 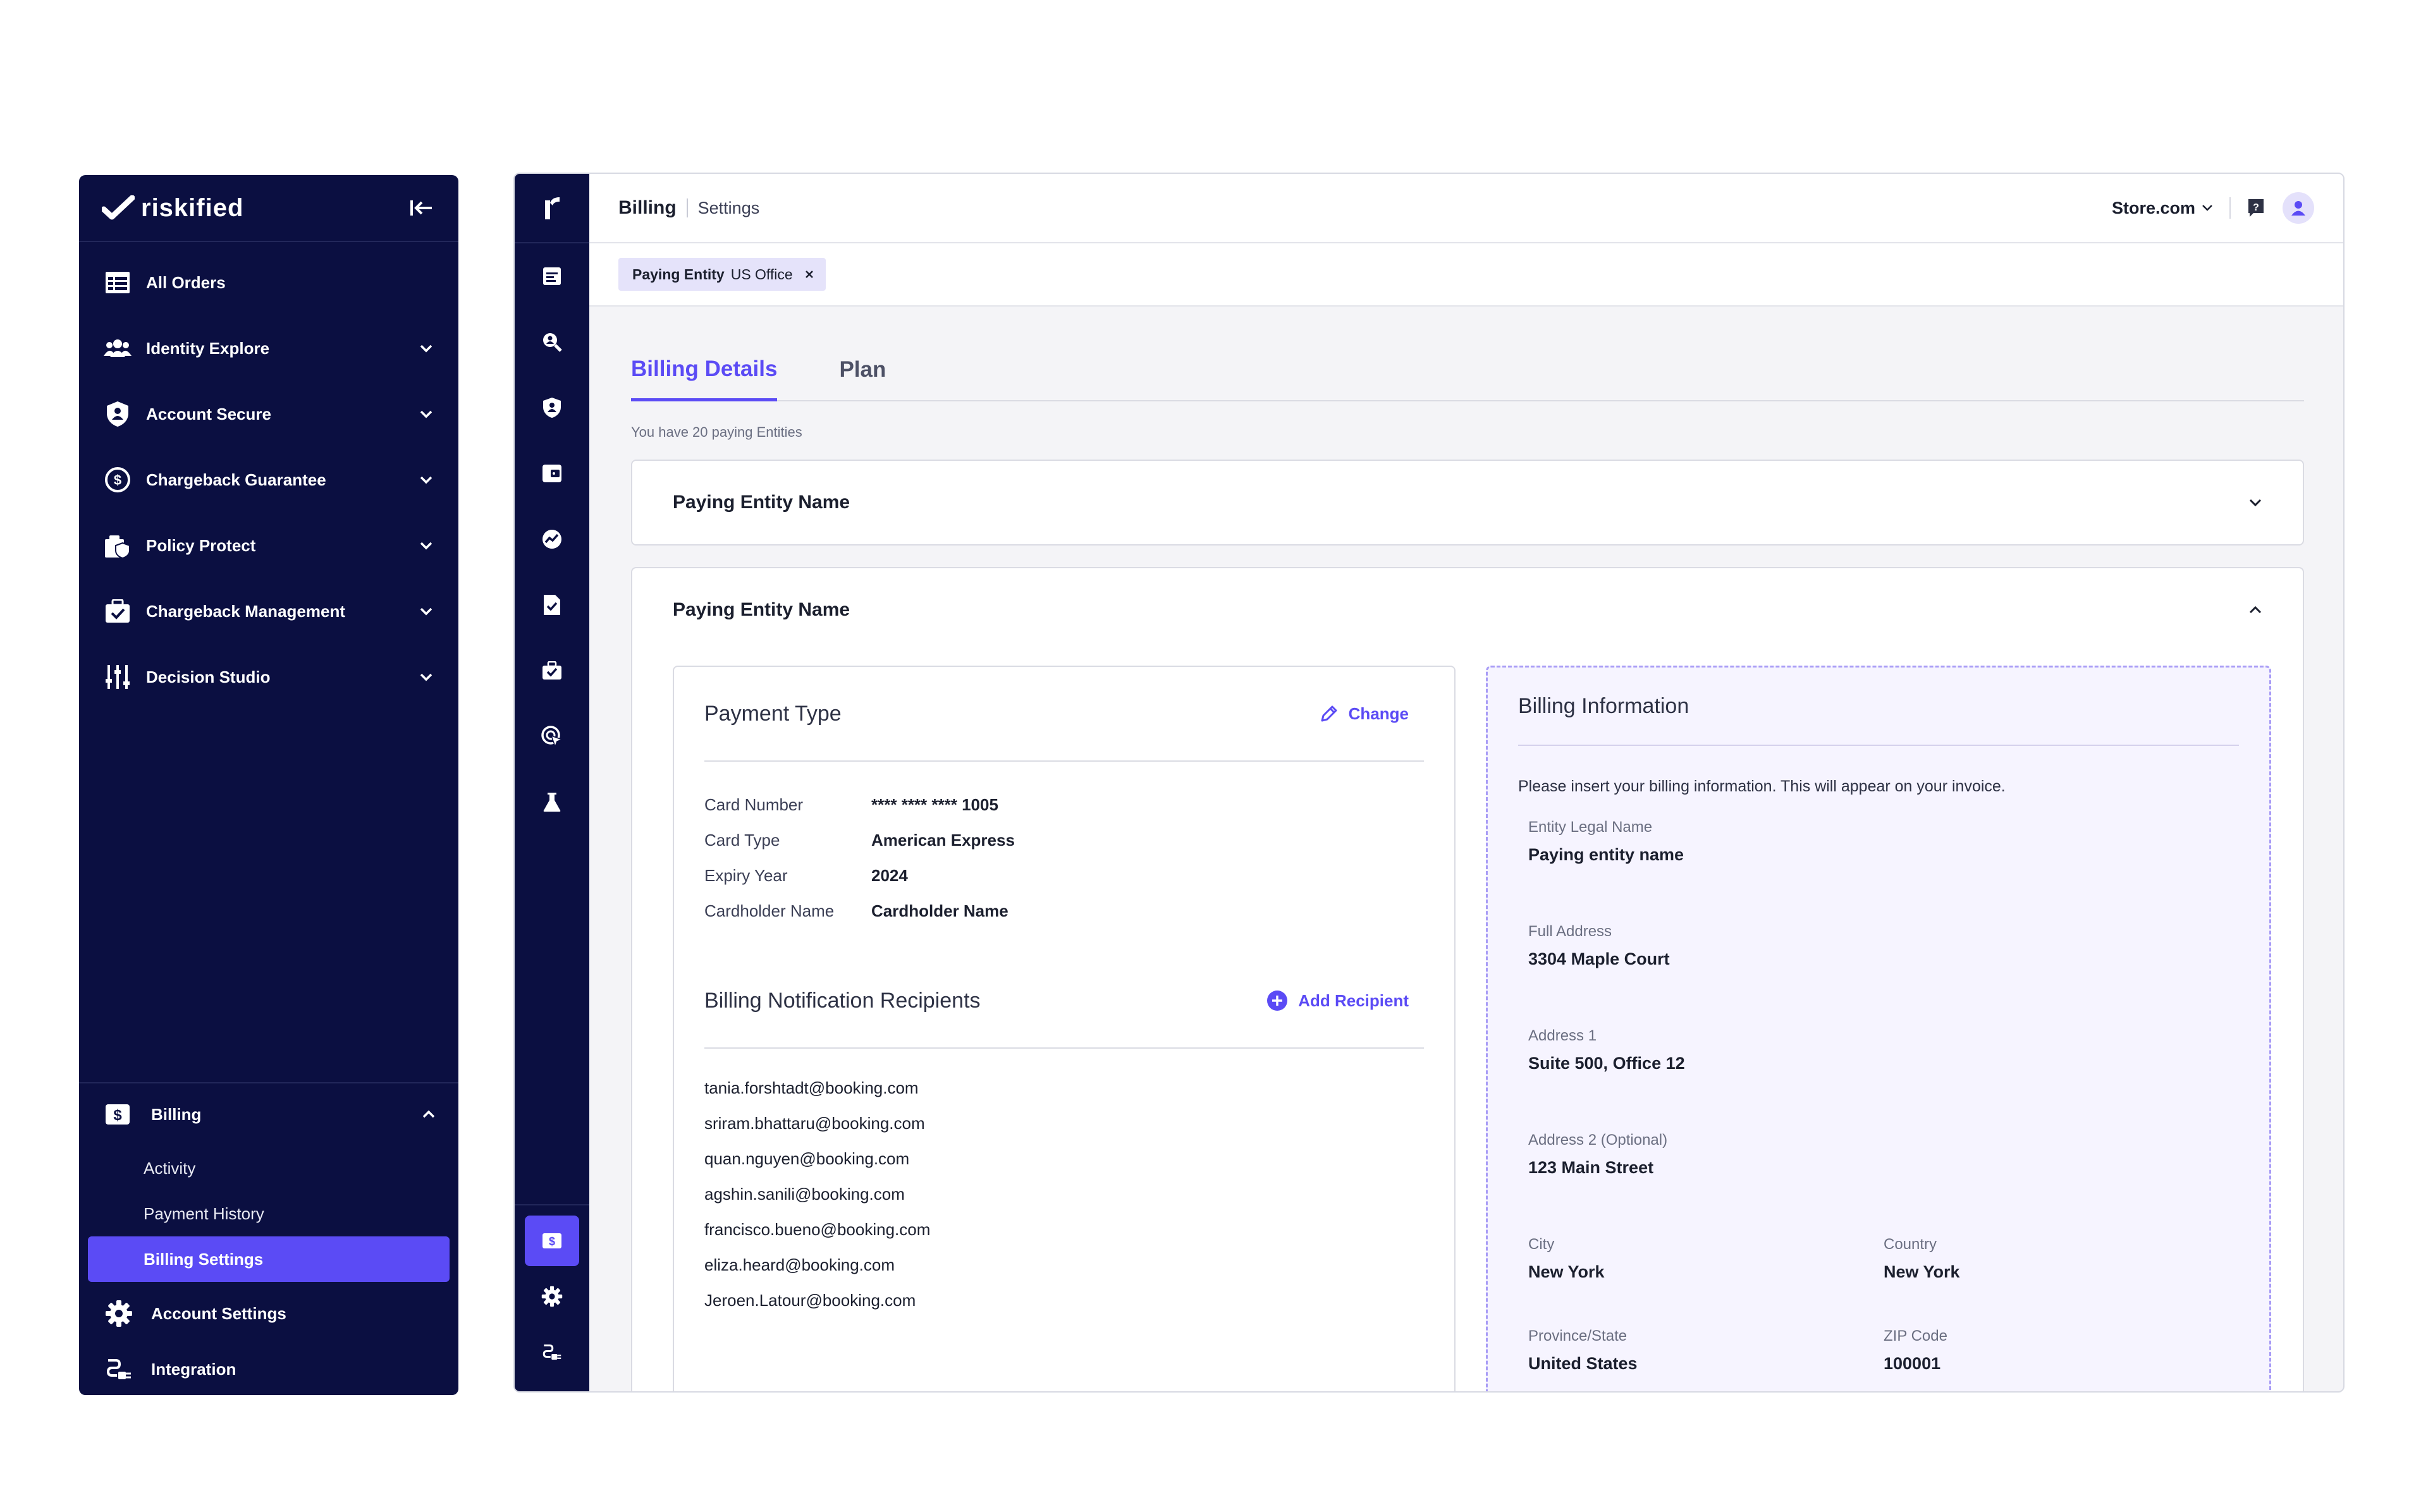 I want to click on collapse-sidebar-button, so click(x=422, y=208).